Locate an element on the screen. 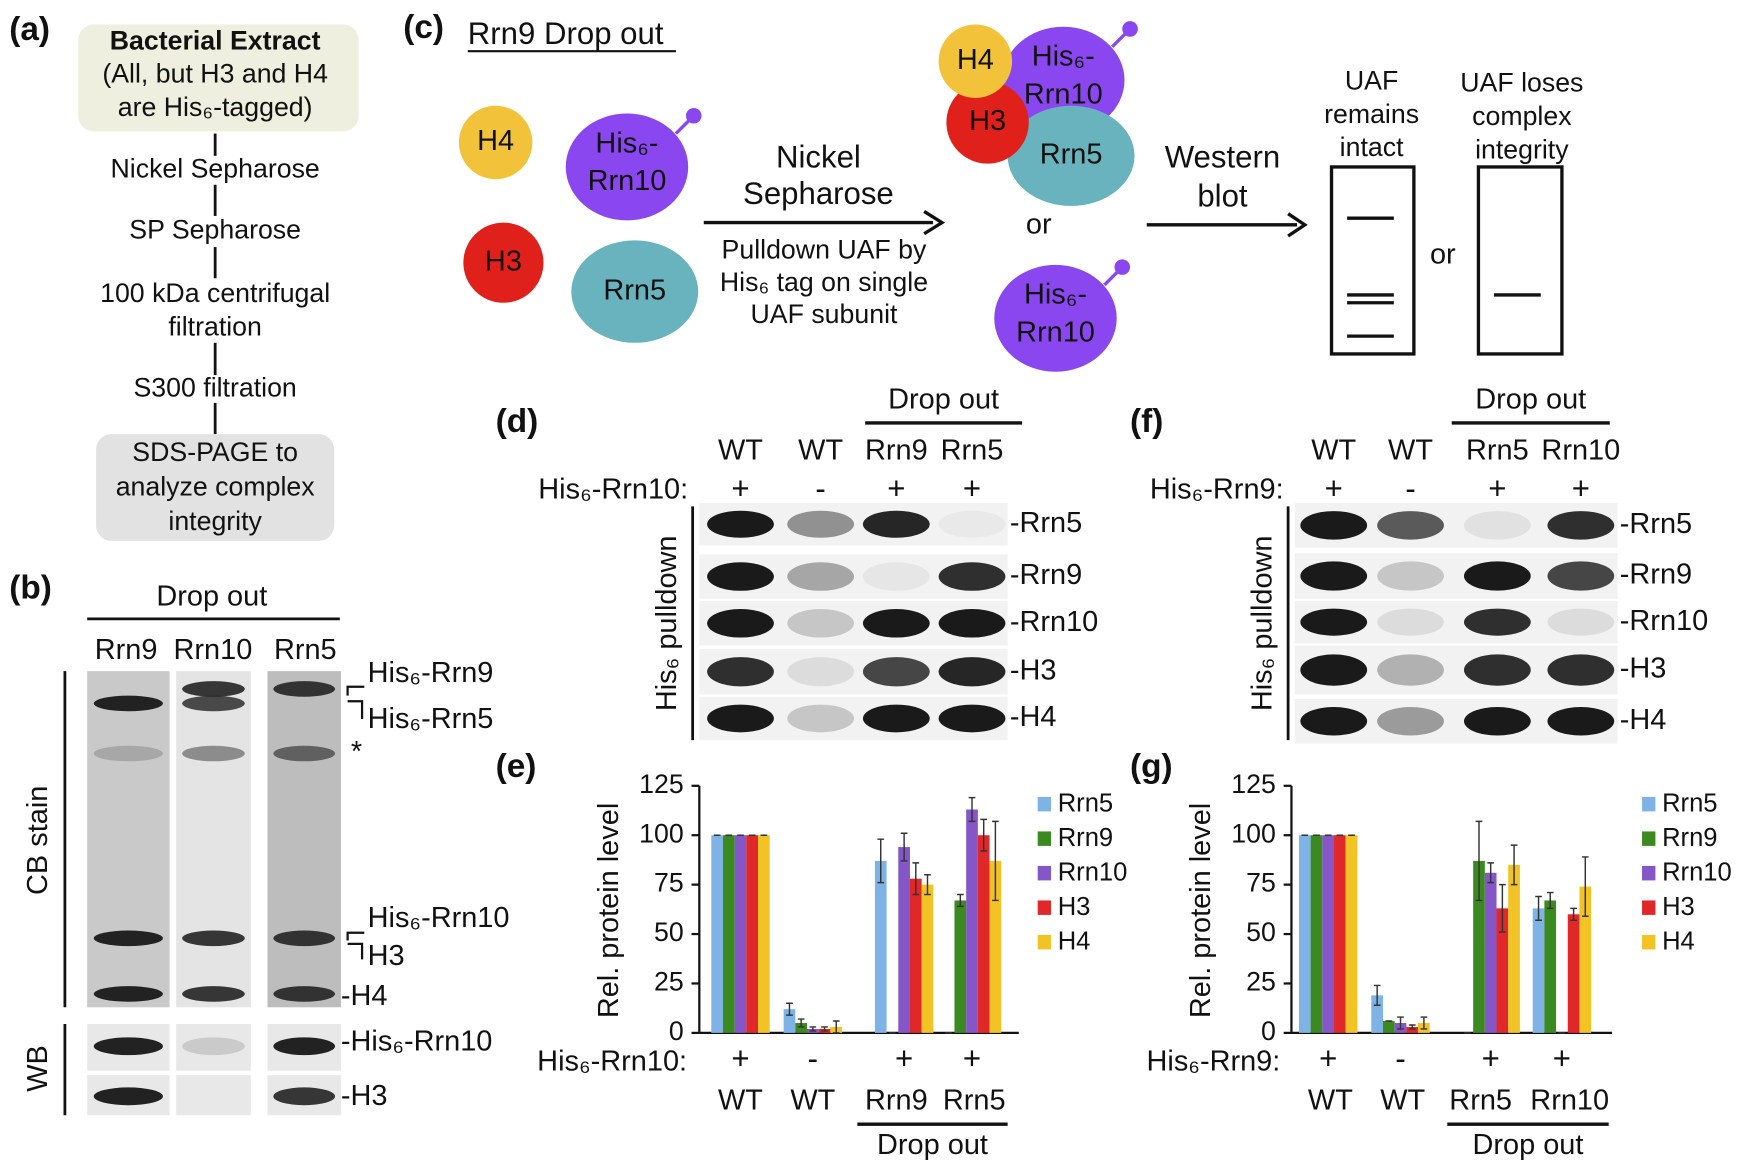  label: His₆- is located at coordinates (1063, 57).